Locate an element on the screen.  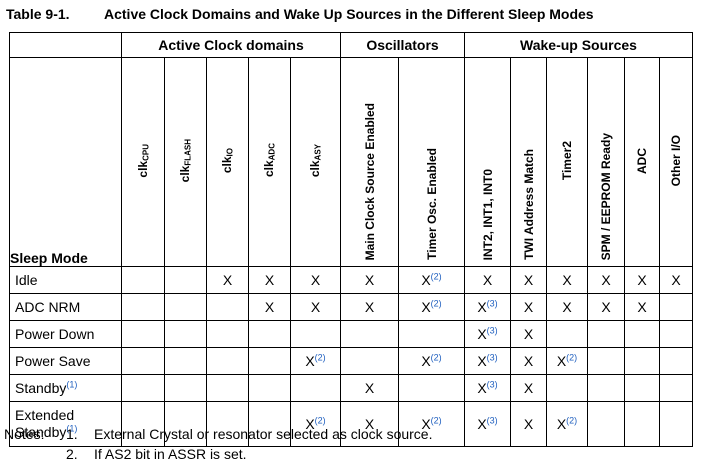
col-clk-io: clkIO is located at coordinates (227, 162).